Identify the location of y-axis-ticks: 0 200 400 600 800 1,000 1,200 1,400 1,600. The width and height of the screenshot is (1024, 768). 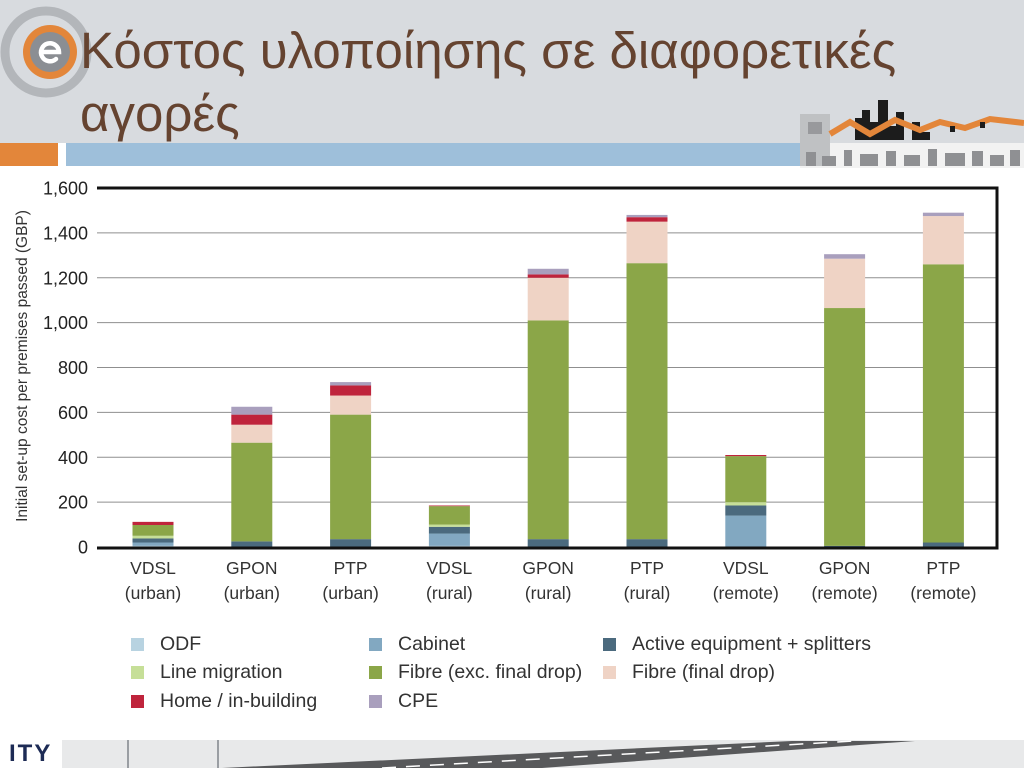
(65, 368).